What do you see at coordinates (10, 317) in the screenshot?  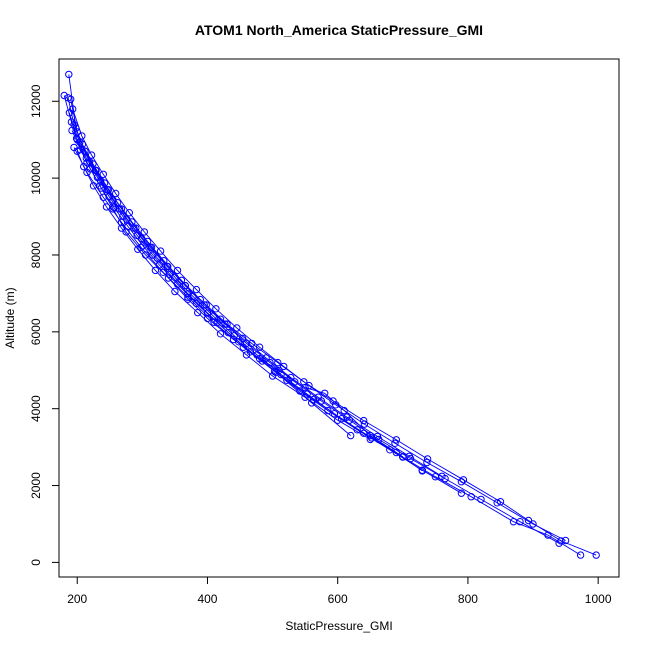 I see `y-axis-label: Altitude (m)` at bounding box center [10, 317].